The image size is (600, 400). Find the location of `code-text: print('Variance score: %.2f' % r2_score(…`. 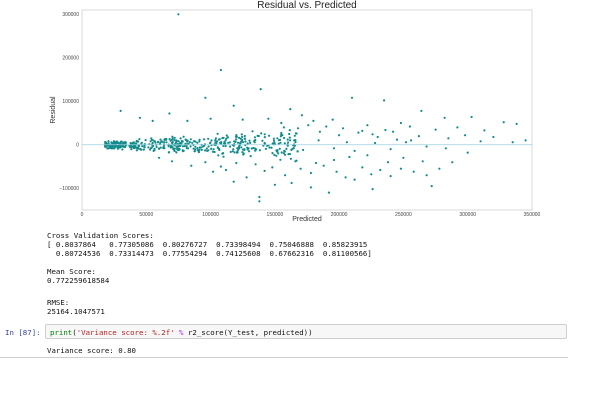

code-text: print('Variance score: %.2f' % r2_score(… is located at coordinates (181, 332).